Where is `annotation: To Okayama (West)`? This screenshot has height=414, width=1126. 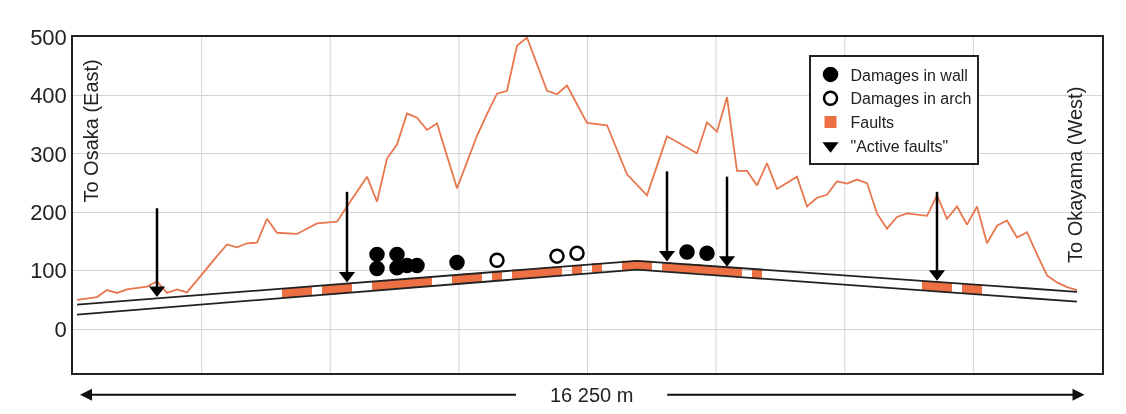 annotation: To Okayama (West) is located at coordinates (1075, 175).